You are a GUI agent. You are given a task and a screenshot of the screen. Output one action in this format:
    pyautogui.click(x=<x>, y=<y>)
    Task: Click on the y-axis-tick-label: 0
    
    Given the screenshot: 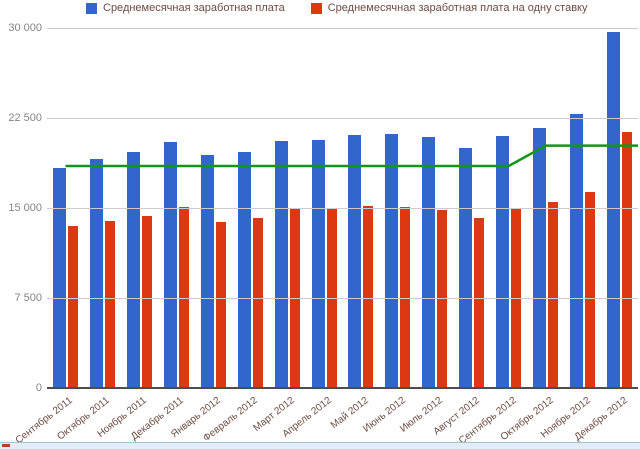 What is the action you would take?
    pyautogui.click(x=38, y=388)
    